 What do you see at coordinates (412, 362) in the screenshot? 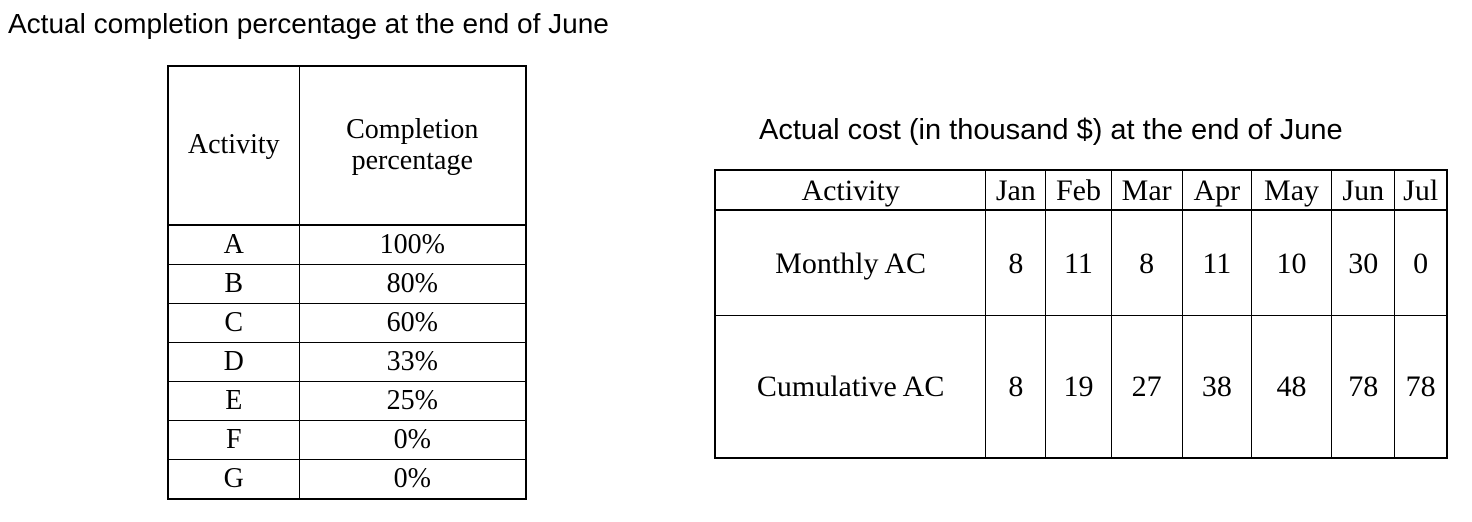
I see `percentage-cell: 33%` at bounding box center [412, 362].